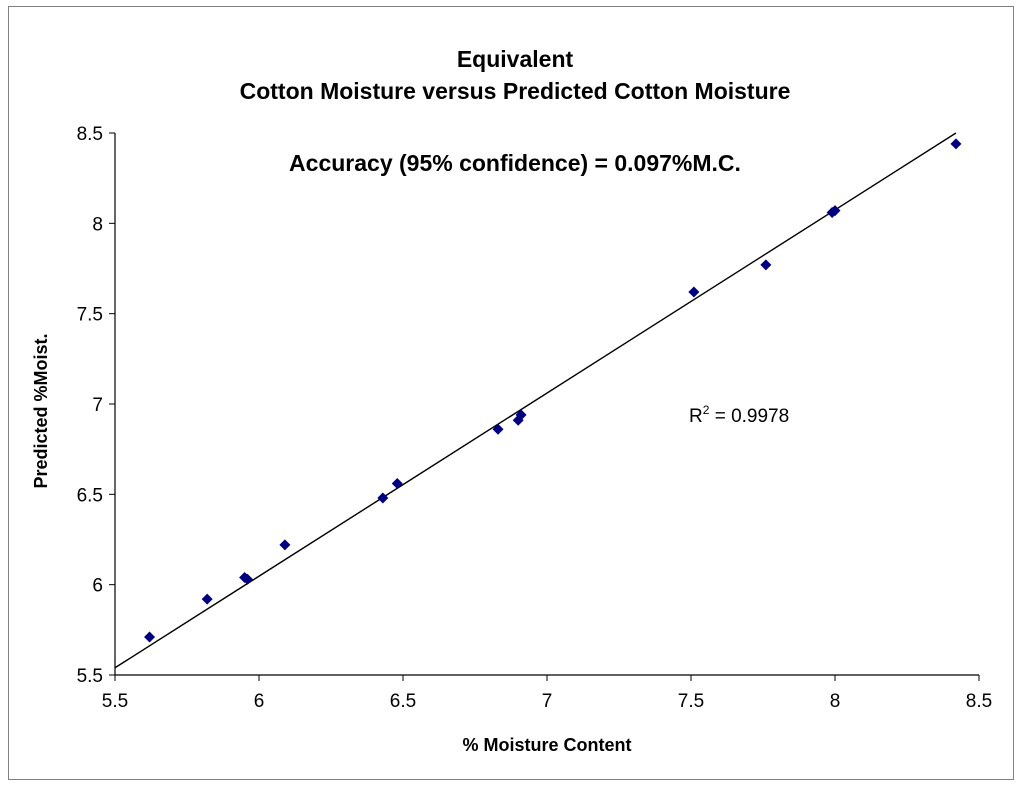  I want to click on r-squared-label: R2 = 0.9978, so click(739, 415).